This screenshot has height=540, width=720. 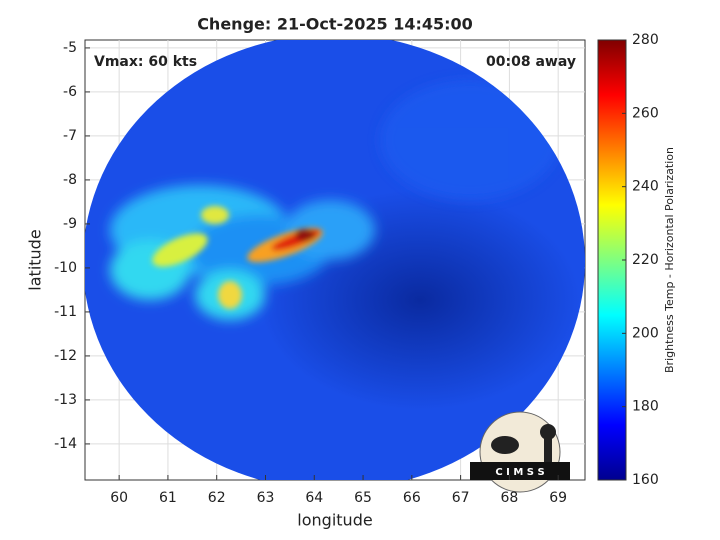 What do you see at coordinates (509, 498) in the screenshot?
I see `x-tick-label: 68` at bounding box center [509, 498].